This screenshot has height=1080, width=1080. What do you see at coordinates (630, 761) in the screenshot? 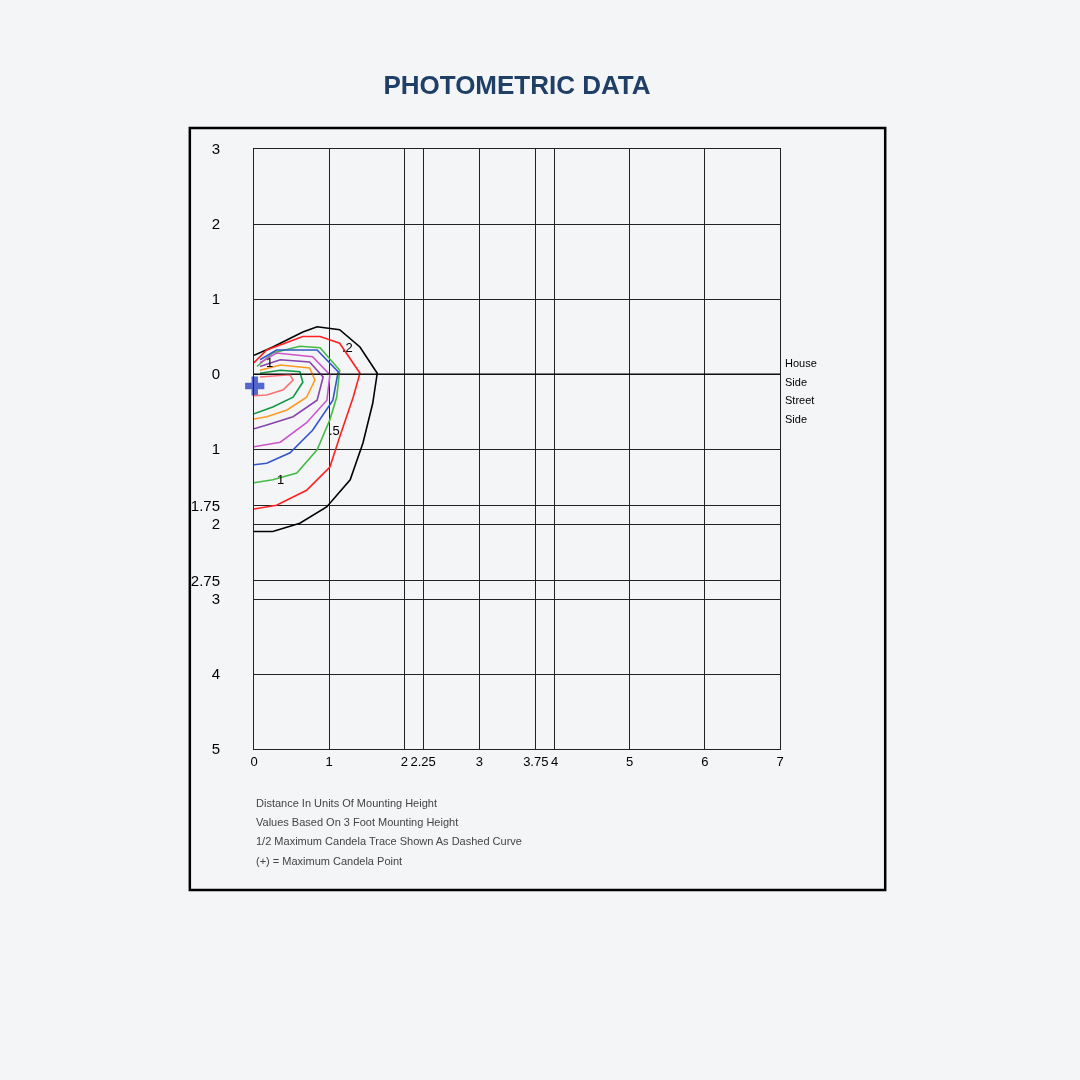
I see `x-tick-label: 5` at bounding box center [630, 761].